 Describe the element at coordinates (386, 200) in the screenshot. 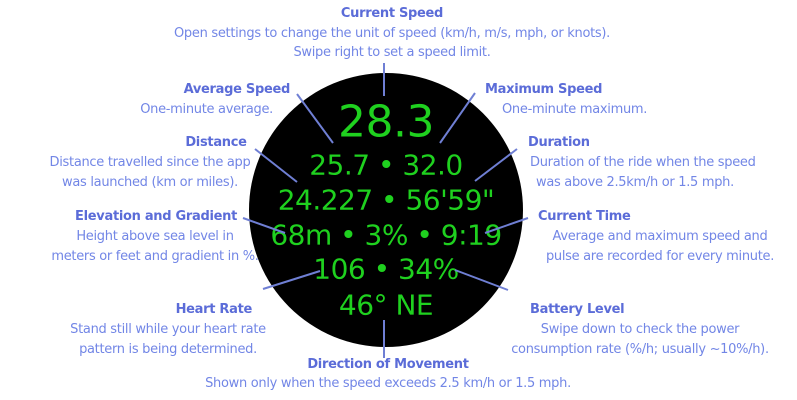

I see `distance-duration-value: 24.227 • 56'59"` at that location.